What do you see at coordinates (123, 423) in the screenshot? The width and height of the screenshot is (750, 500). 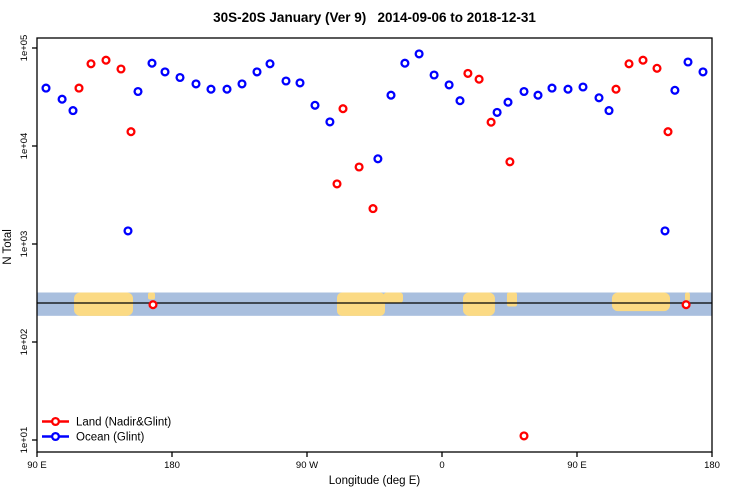 I see `legend-label-land: Land (Nadir&Glint)` at bounding box center [123, 423].